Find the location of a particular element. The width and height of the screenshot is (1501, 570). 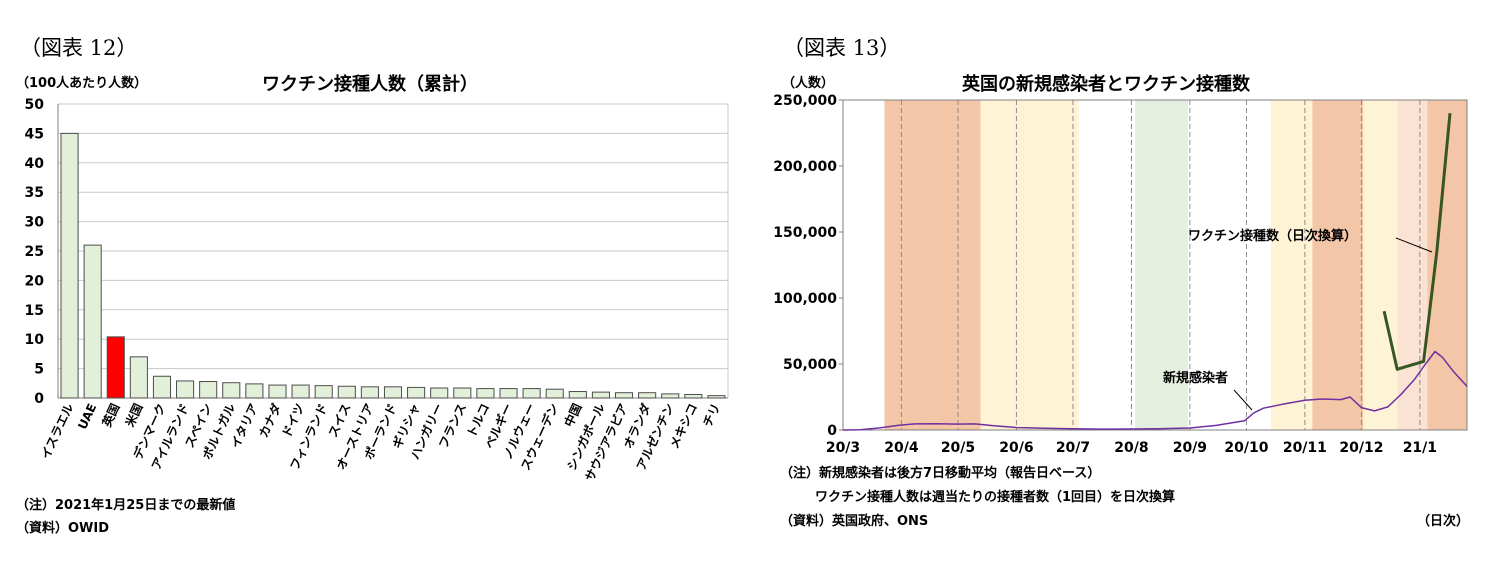

left-note: （注）2021年1月25日までの最新値 is located at coordinates (126, 505).